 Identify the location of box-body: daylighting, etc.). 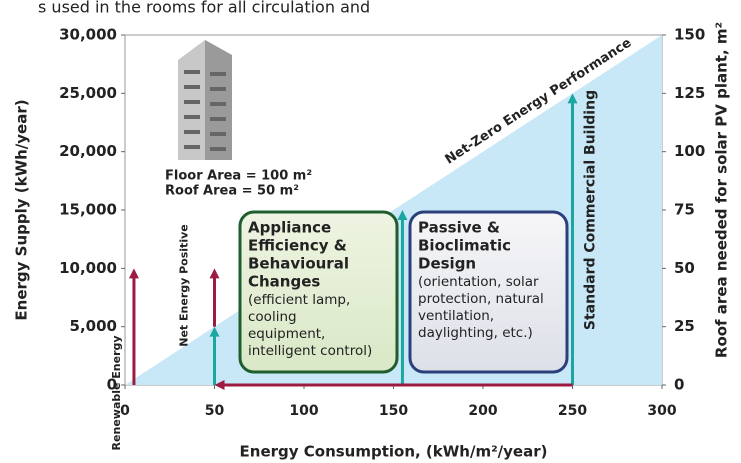
(475, 333).